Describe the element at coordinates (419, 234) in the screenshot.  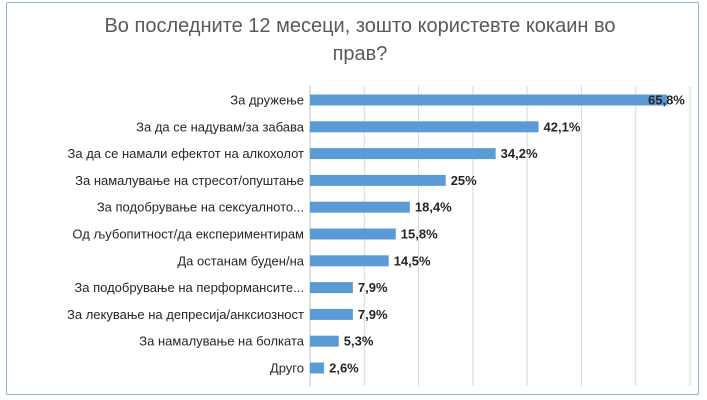
I see `value-label: 15,8%` at that location.